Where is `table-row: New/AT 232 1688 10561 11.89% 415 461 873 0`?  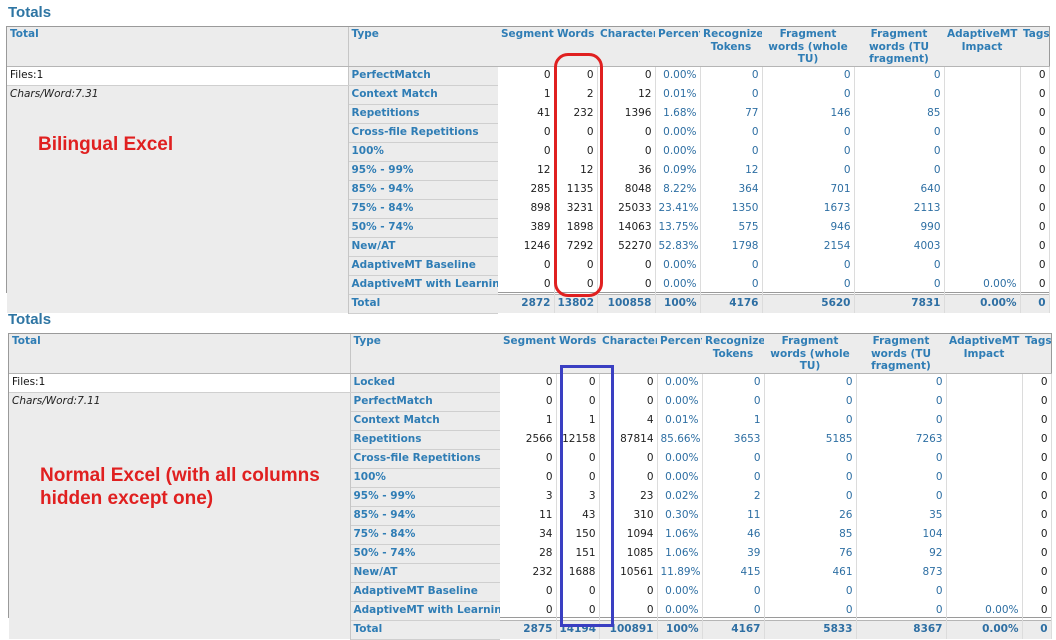
table-row: New/AT 232 1688 10561 11.89% 415 461 873 0 is located at coordinates (530, 573).